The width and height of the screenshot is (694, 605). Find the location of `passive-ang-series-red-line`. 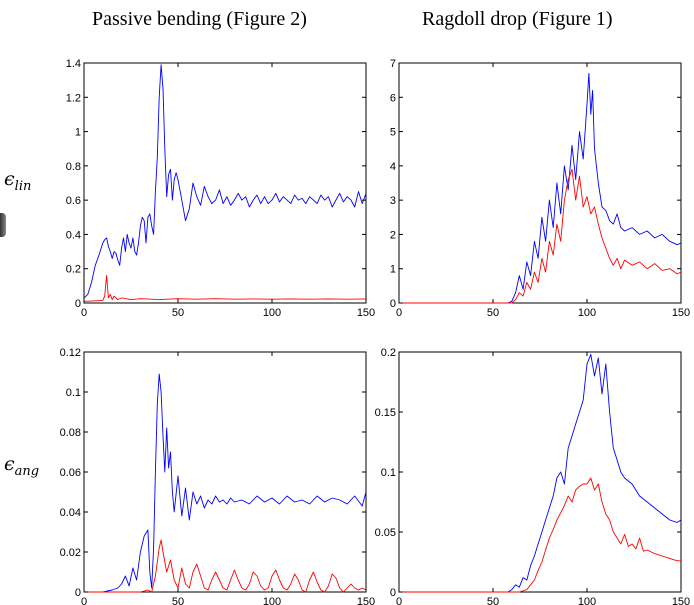

passive-ang-series-red-line is located at coordinates (225, 566).